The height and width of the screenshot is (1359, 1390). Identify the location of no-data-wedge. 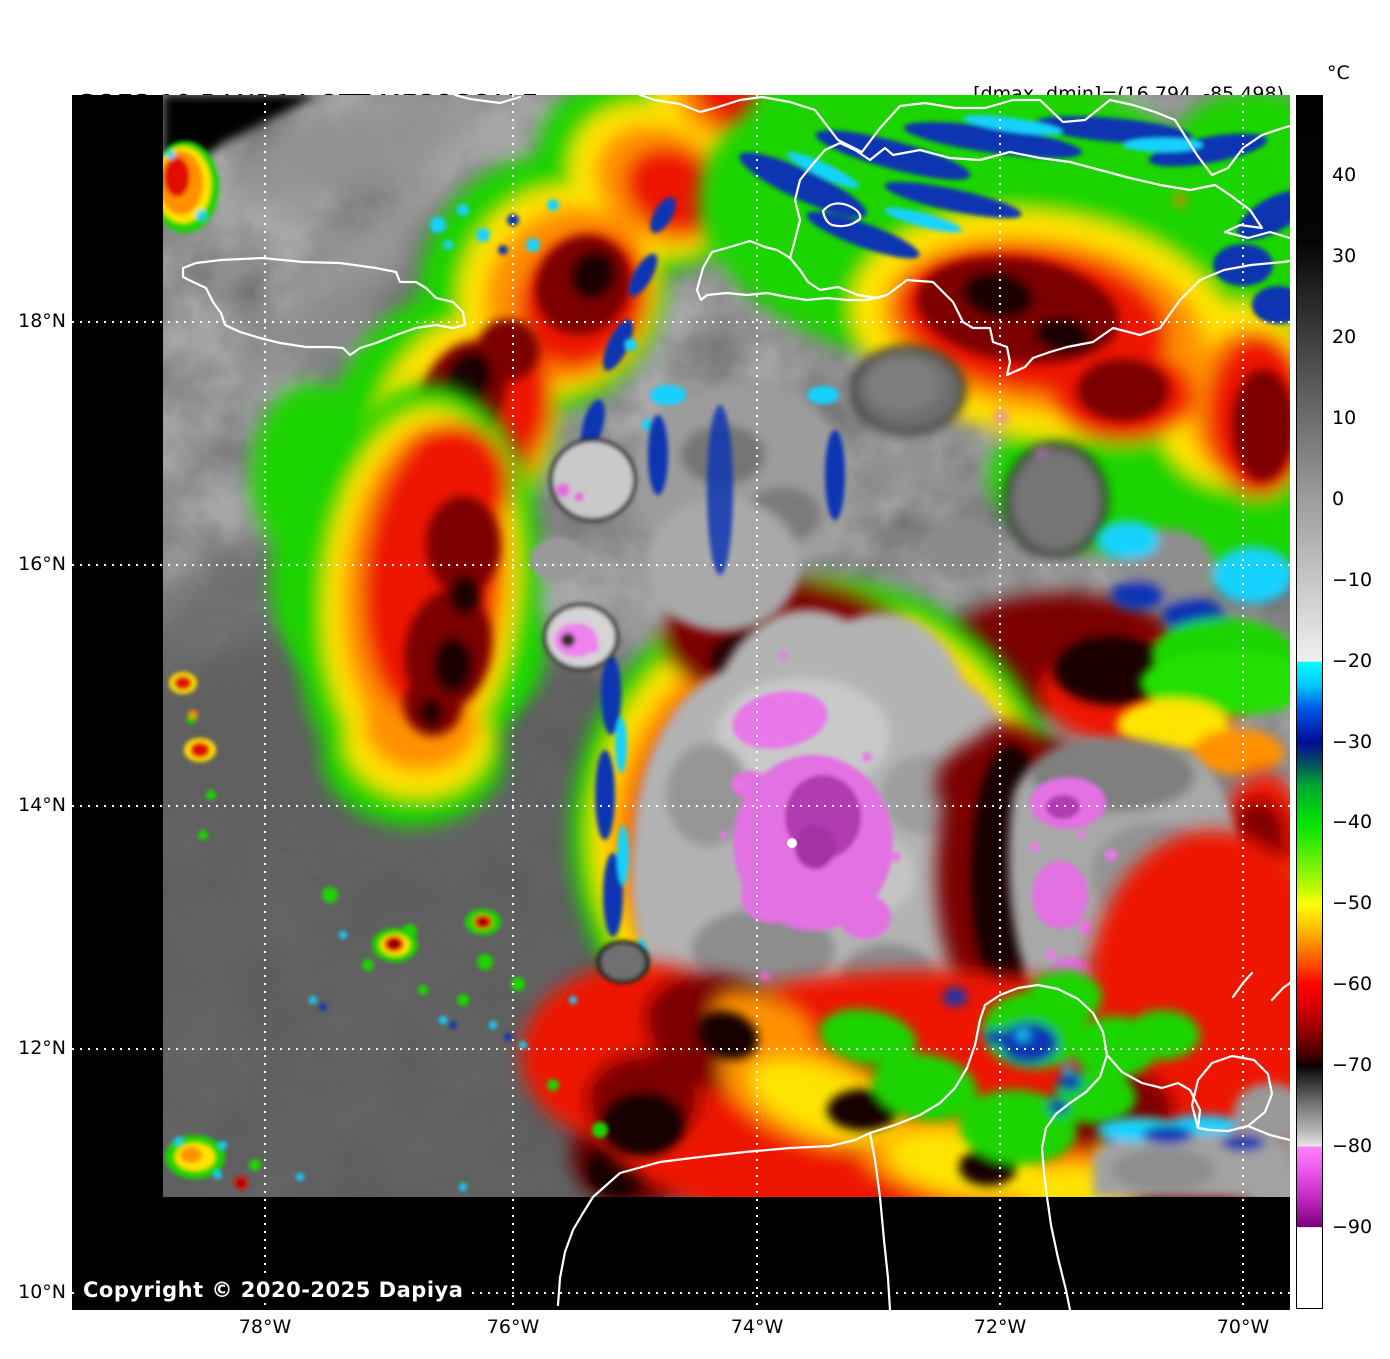
(240, 142).